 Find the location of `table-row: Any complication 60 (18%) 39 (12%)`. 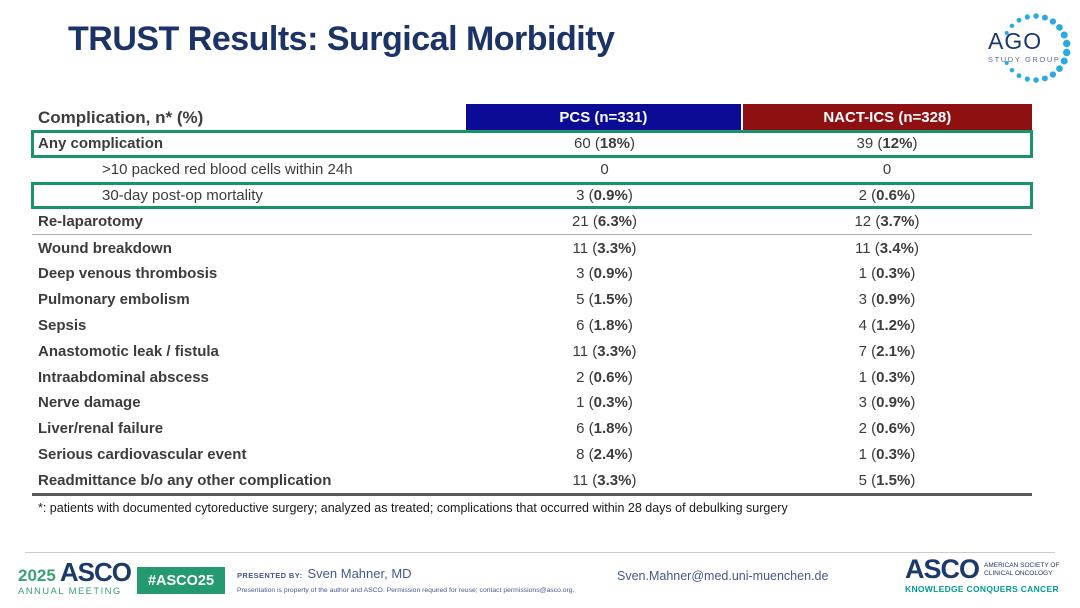

table-row: Any complication 60 (18%) 39 (12%) is located at coordinates (532, 144).